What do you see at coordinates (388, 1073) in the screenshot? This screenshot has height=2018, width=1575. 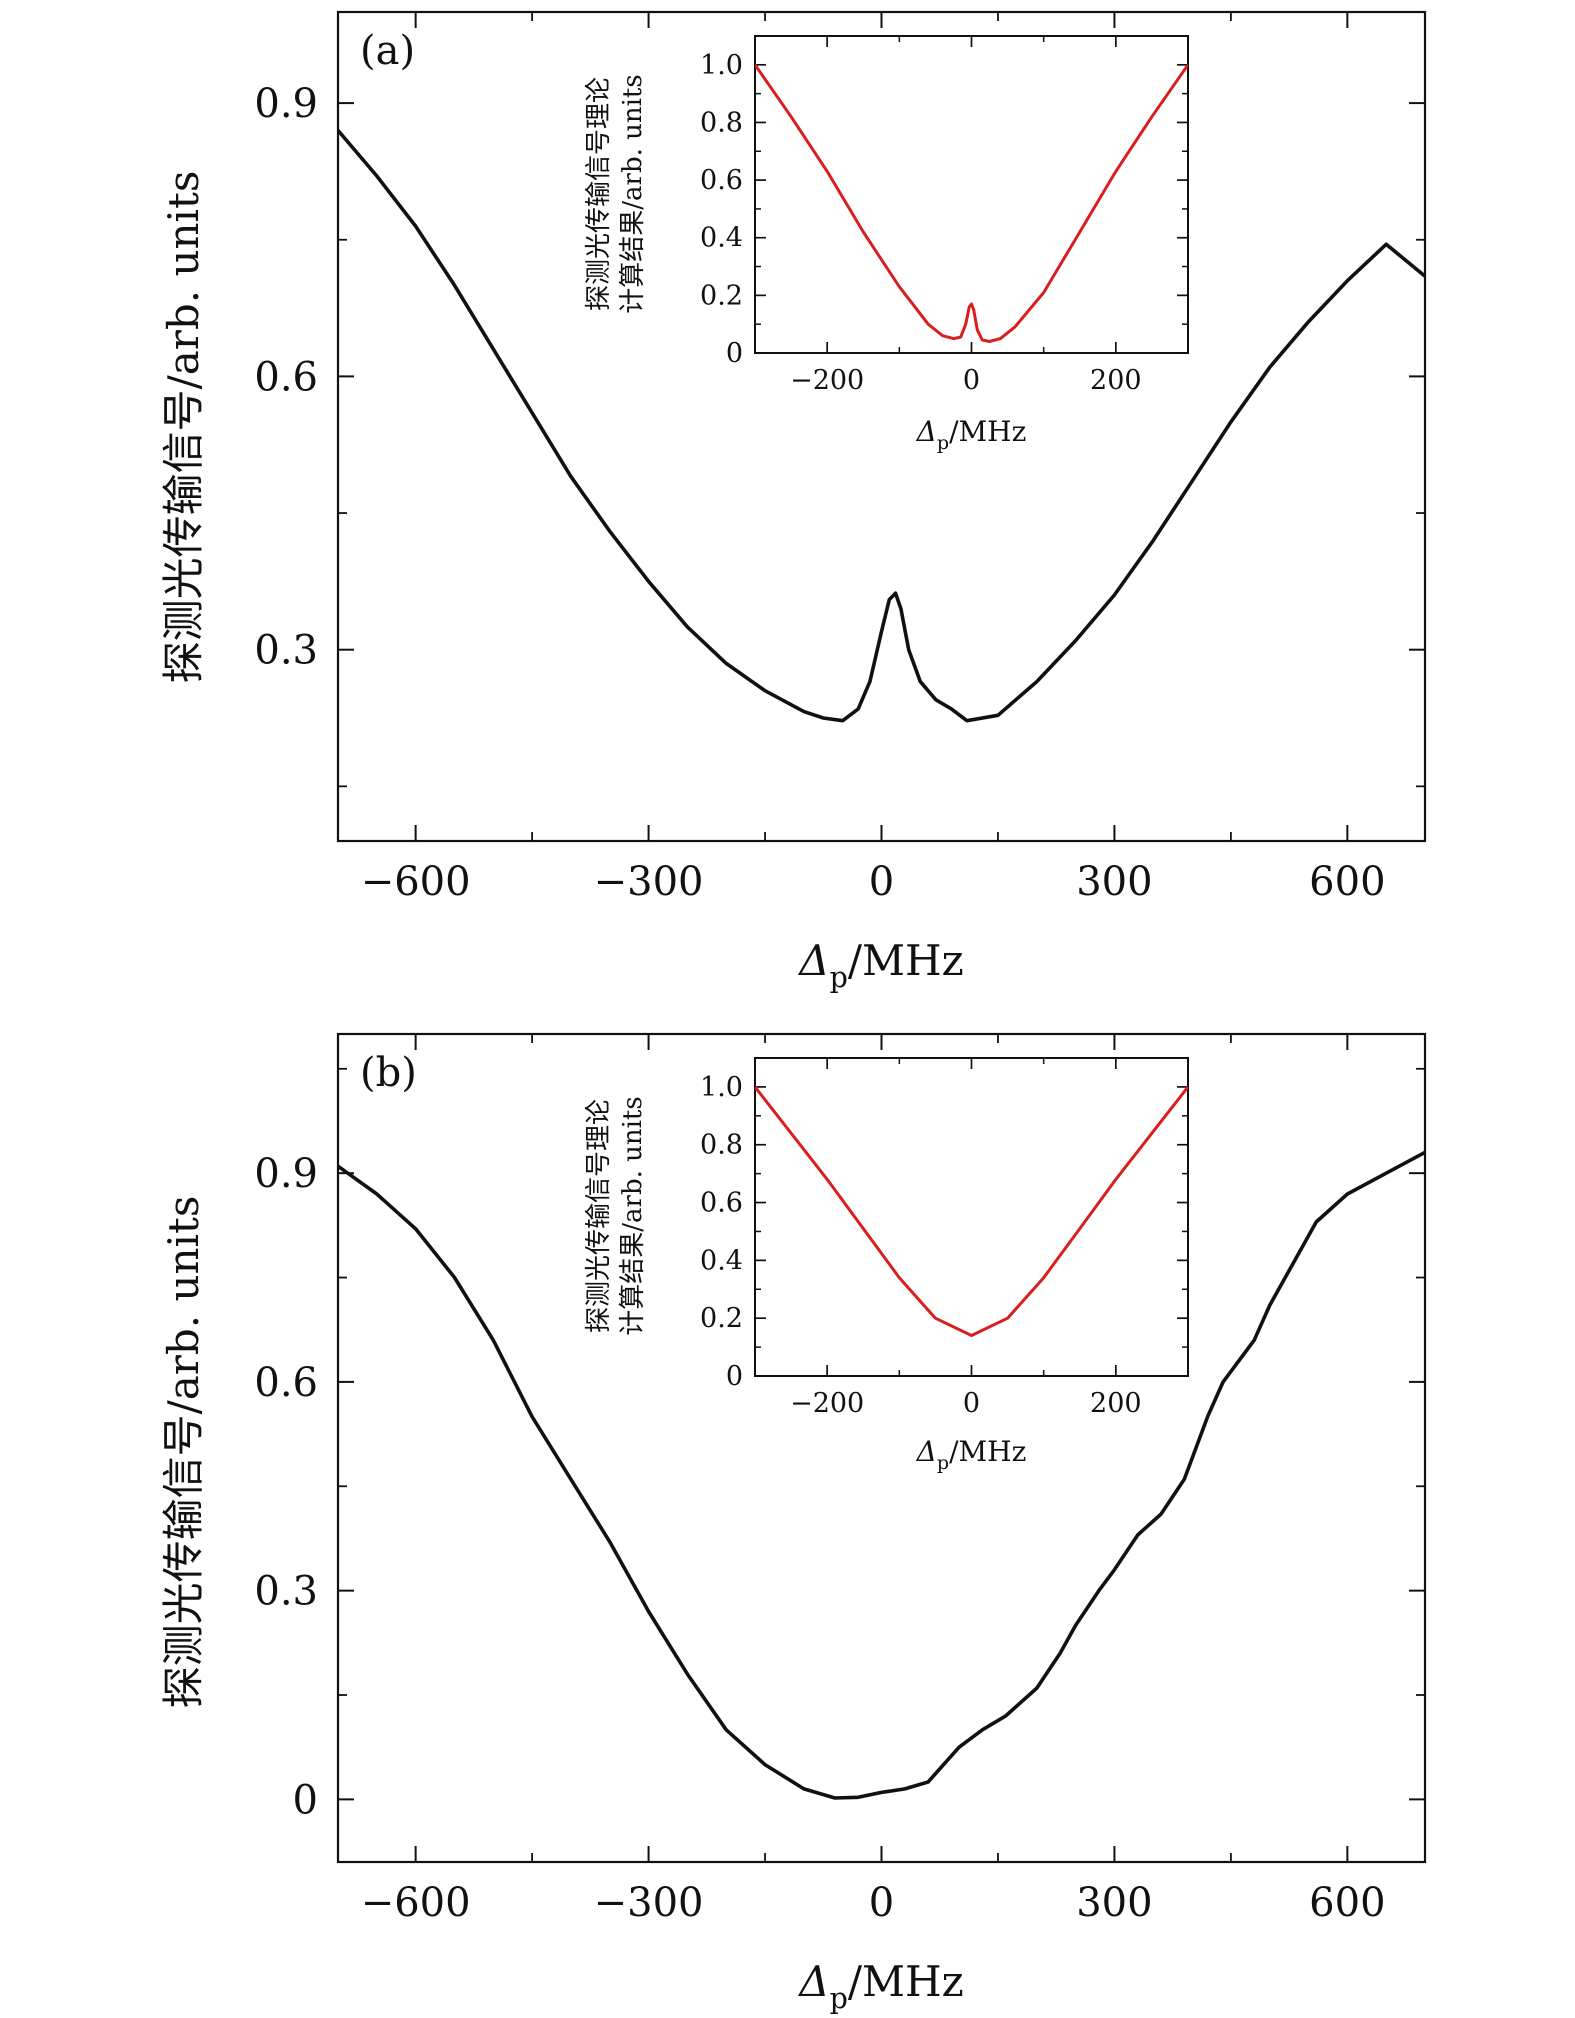 I see `panel-label: (b)` at bounding box center [388, 1073].